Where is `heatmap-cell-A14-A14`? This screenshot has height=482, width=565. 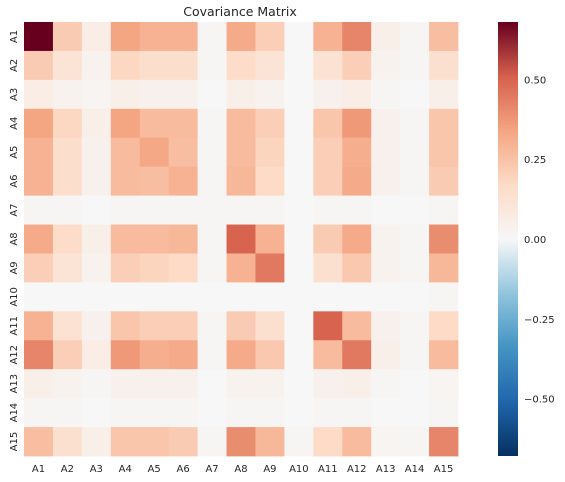 heatmap-cell-A14-A14 is located at coordinates (415, 413).